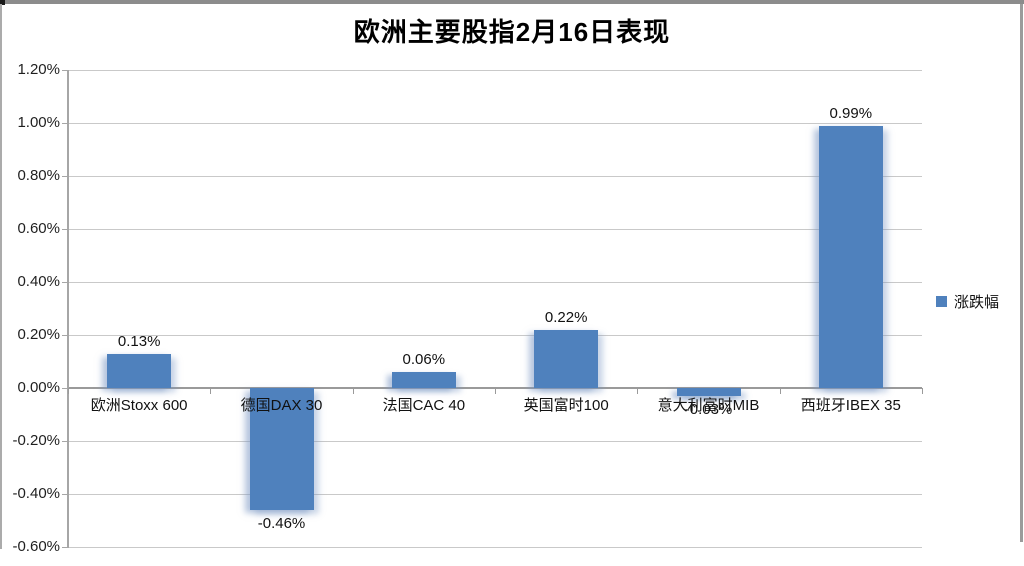 The height and width of the screenshot is (566, 1024). Describe the element at coordinates (850, 405) in the screenshot. I see `category-label: 西班牙IBEX 35` at that location.